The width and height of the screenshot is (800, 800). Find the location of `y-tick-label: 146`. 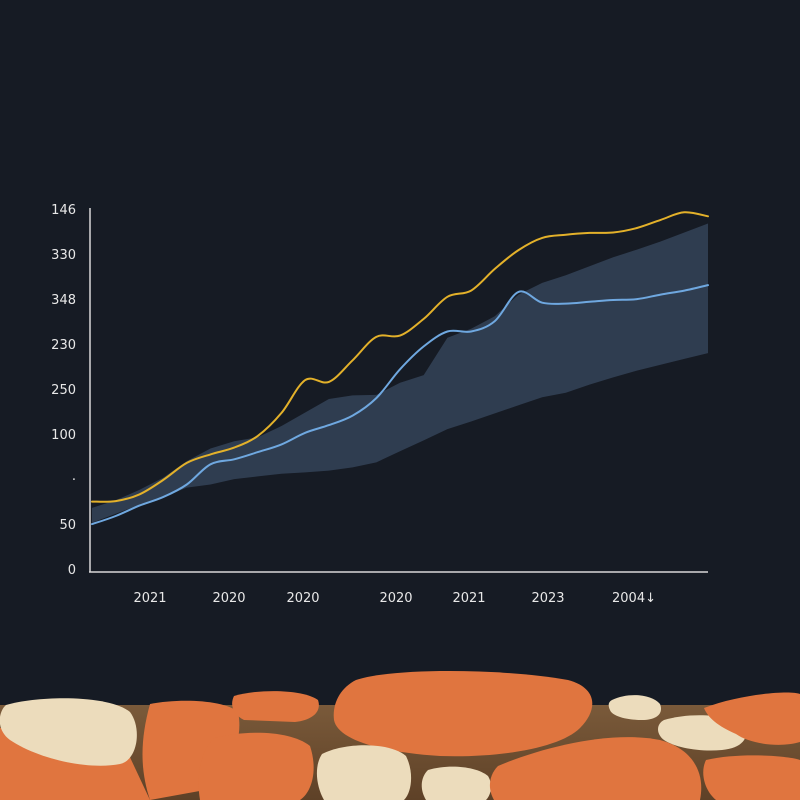

y-tick-label: 146 is located at coordinates (63, 210).